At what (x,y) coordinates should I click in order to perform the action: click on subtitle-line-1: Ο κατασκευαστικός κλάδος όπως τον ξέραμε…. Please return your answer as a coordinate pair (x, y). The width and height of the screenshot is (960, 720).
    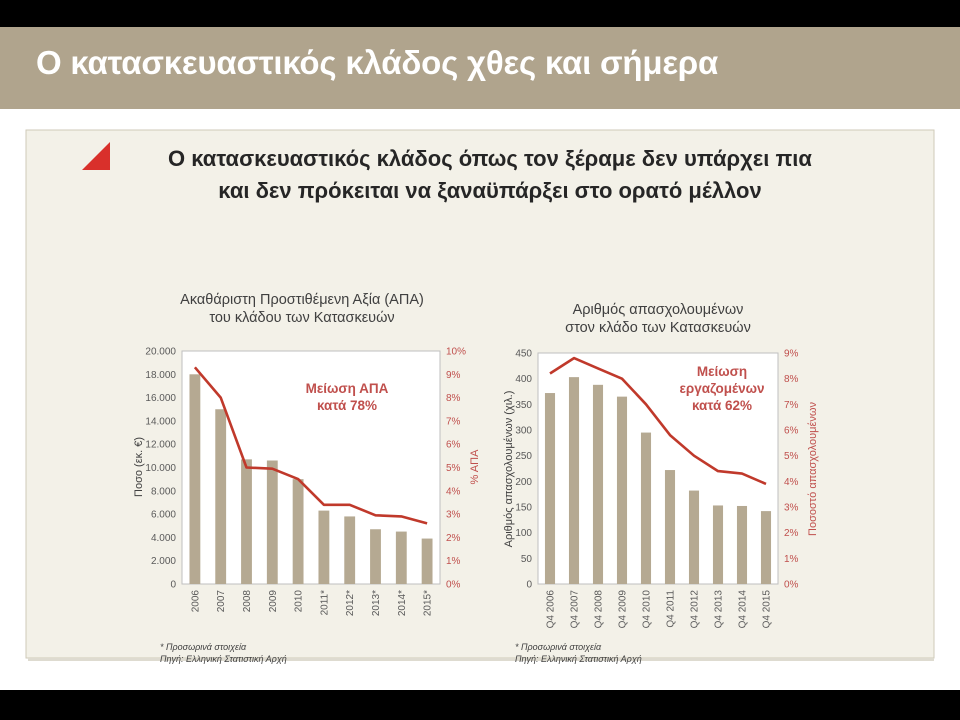
    Looking at the image, I should click on (490, 158).